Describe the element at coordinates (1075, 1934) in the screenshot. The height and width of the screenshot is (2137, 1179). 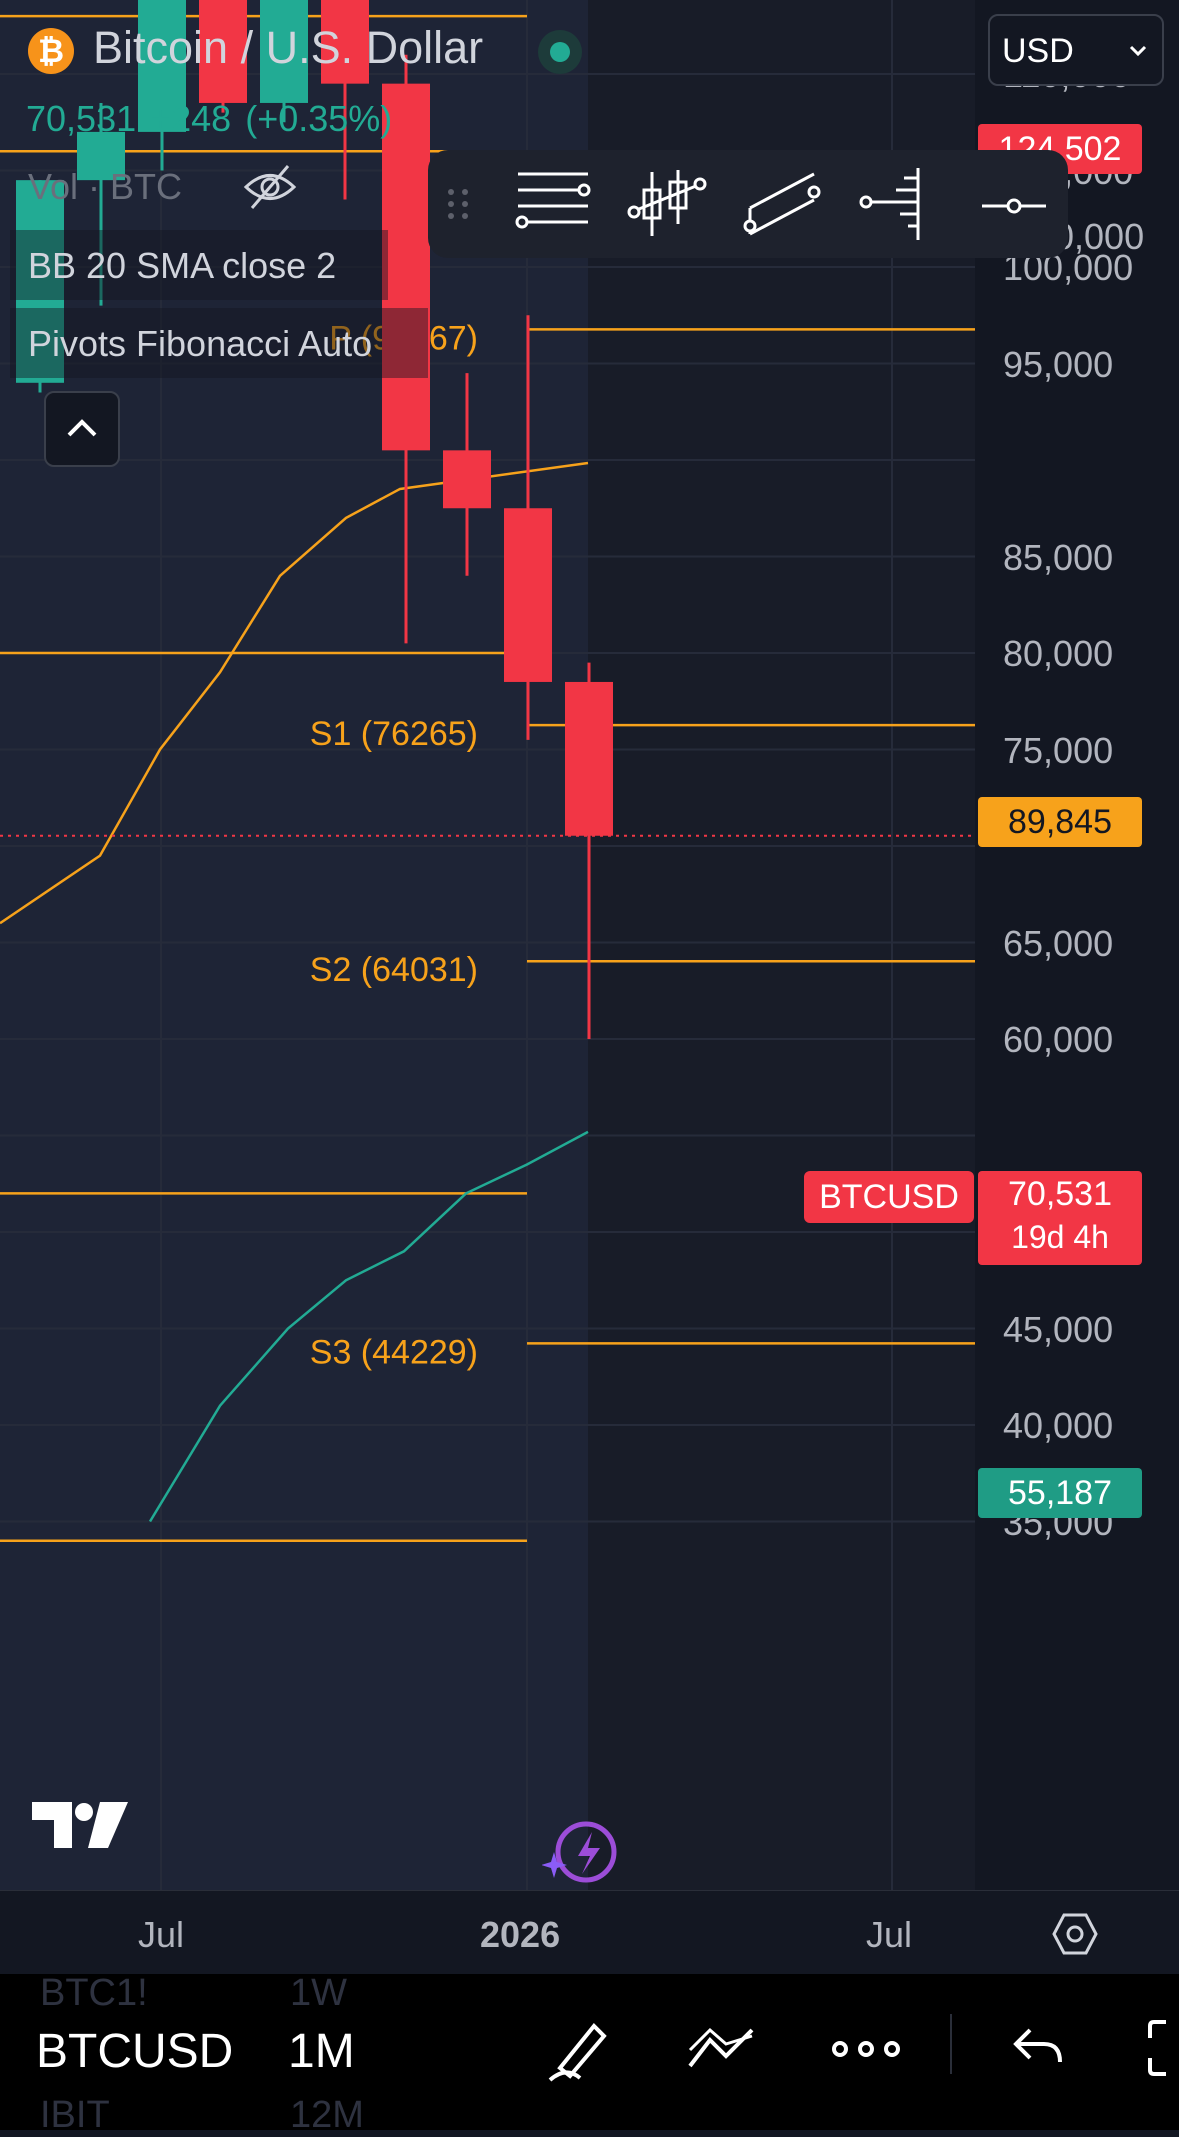
I see `chart-settings-icon` at that location.